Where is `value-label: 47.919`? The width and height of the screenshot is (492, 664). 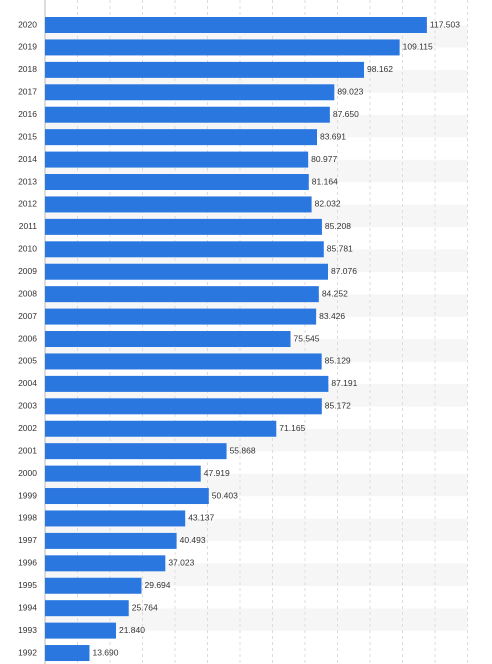 value-label: 47.919 is located at coordinates (217, 473).